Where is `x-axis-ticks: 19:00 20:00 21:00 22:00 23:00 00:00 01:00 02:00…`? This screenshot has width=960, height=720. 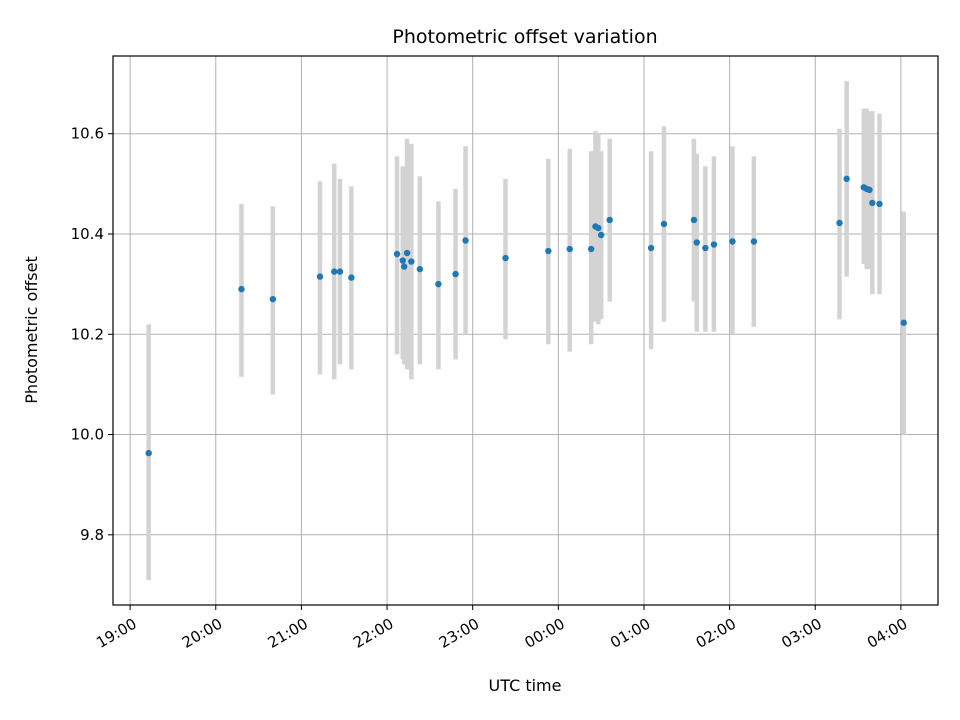
x-axis-ticks: 19:00 20:00 21:00 22:00 23:00 00:00 01:00 02:00… is located at coordinates (501, 628).